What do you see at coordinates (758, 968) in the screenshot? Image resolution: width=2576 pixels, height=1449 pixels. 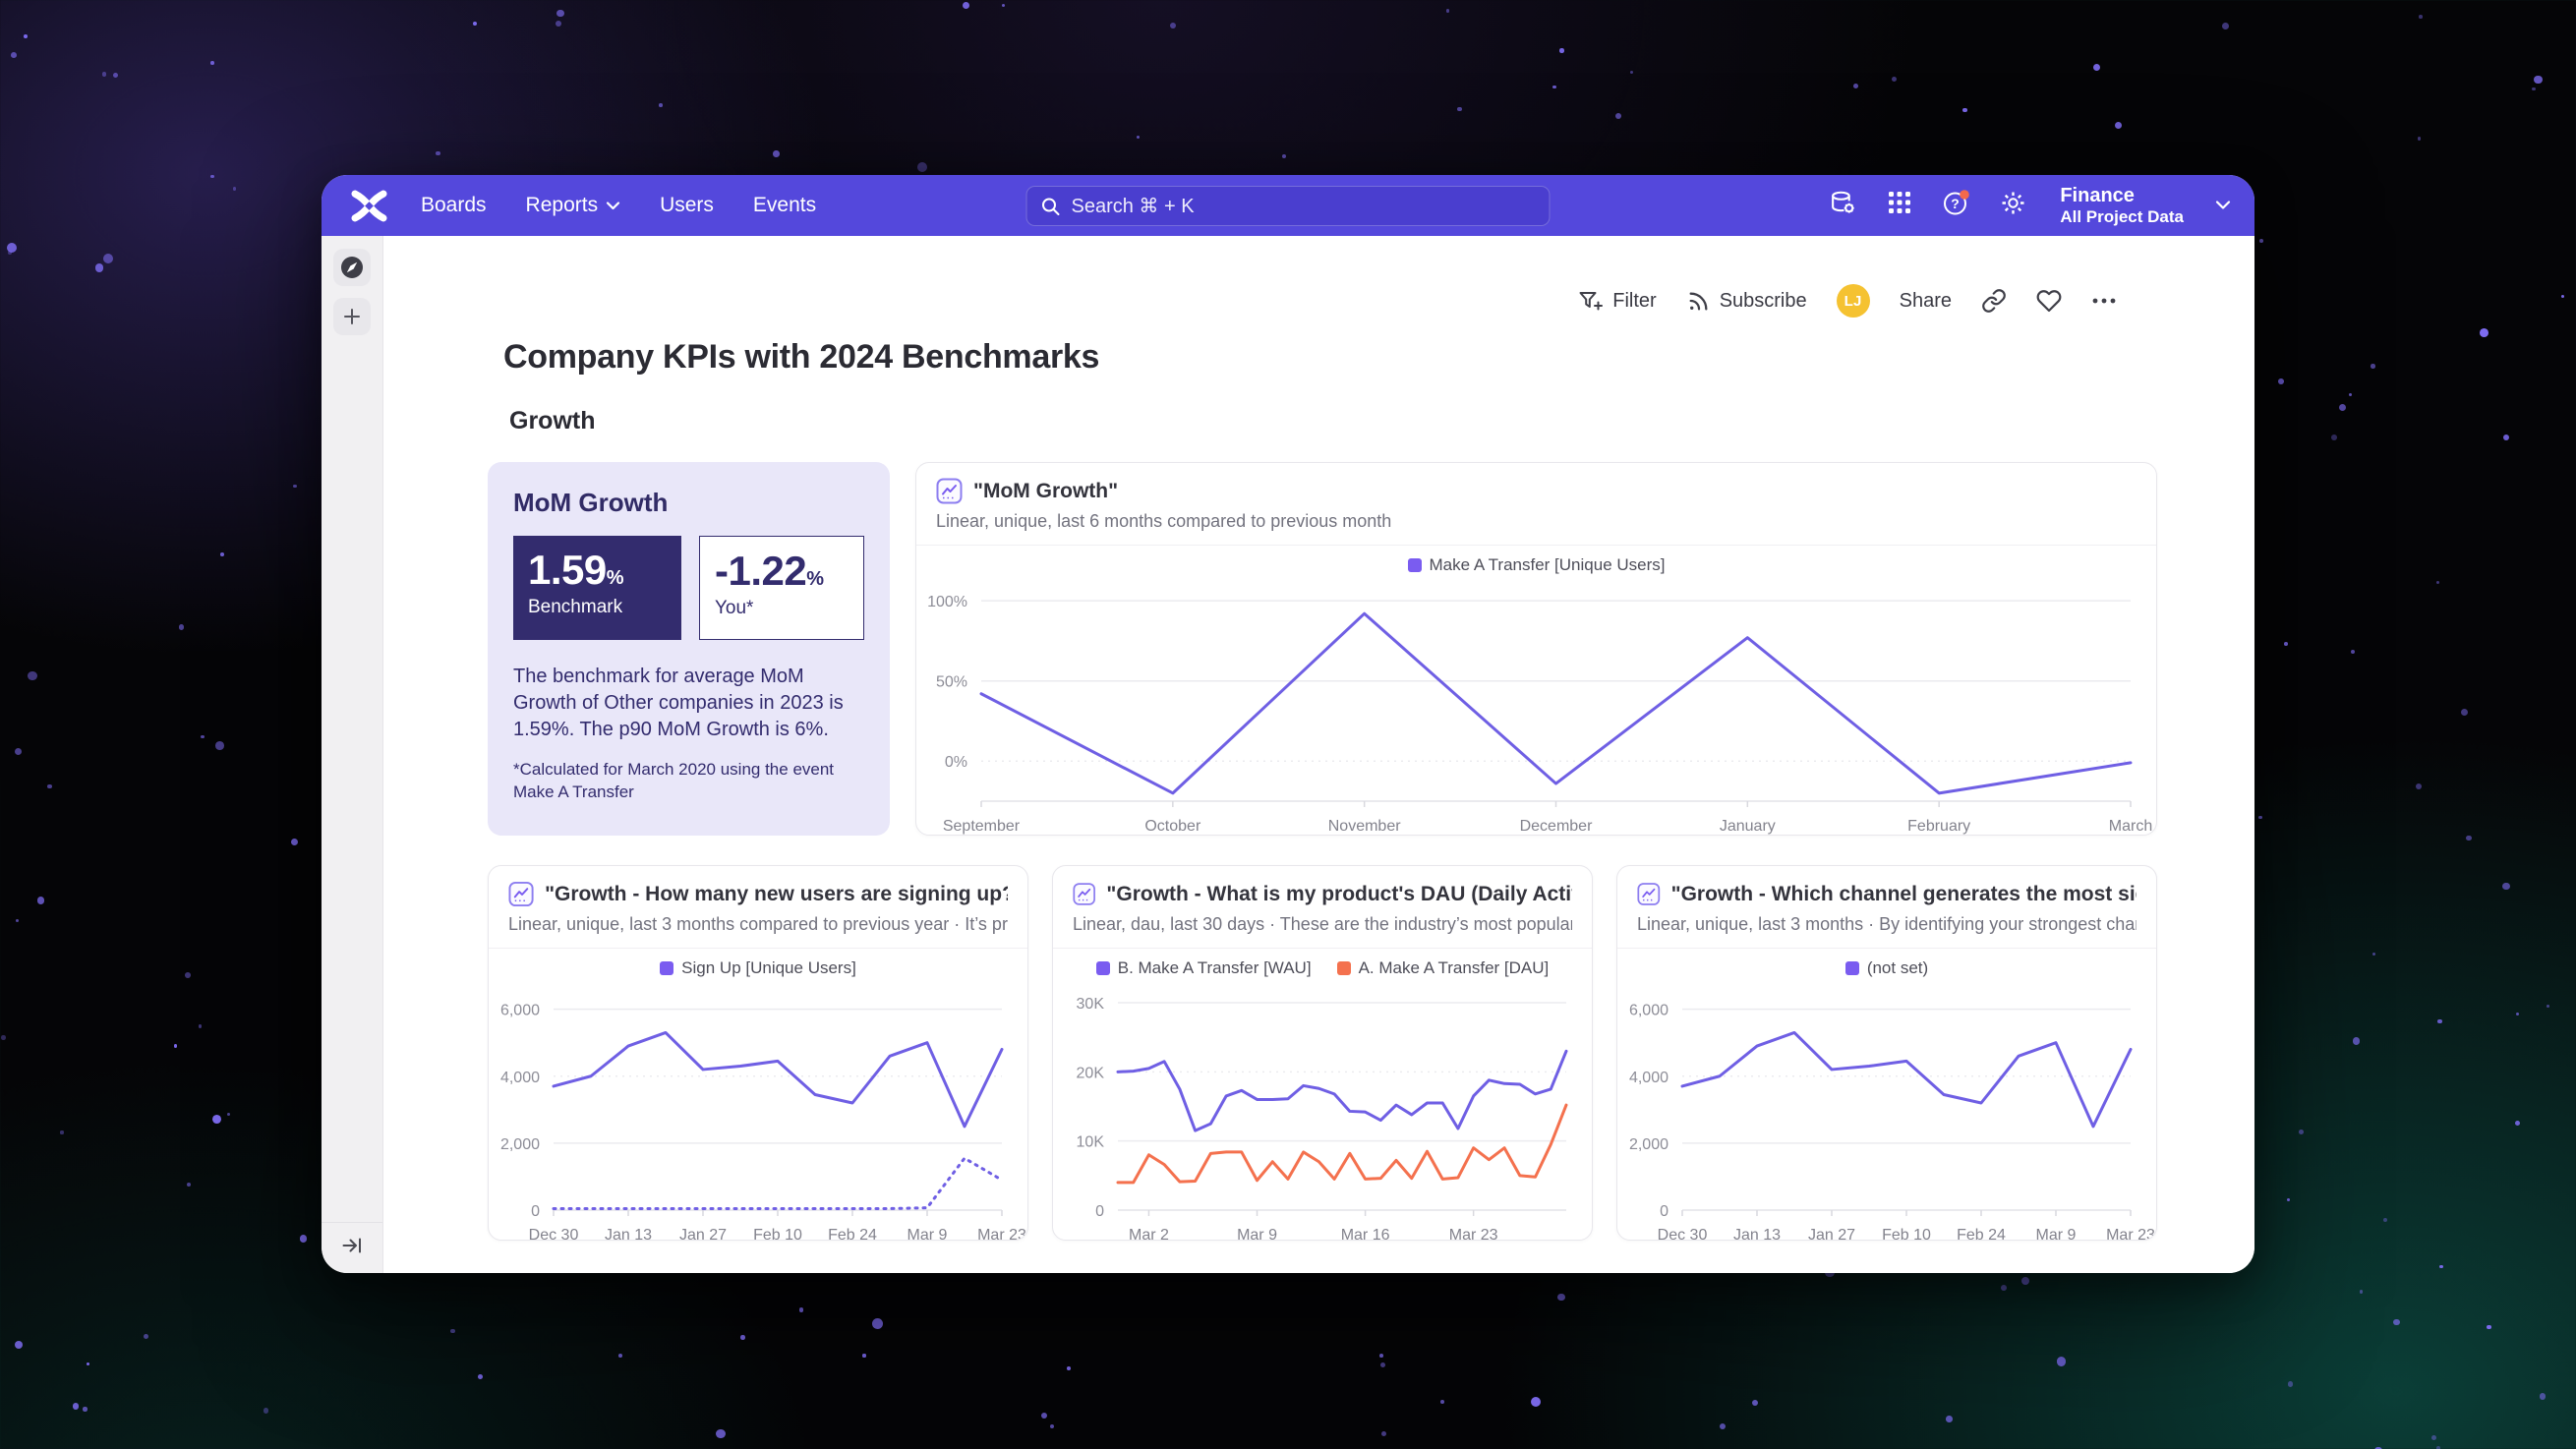 I see `legend-item: Sign Up [Unique Users]` at bounding box center [758, 968].